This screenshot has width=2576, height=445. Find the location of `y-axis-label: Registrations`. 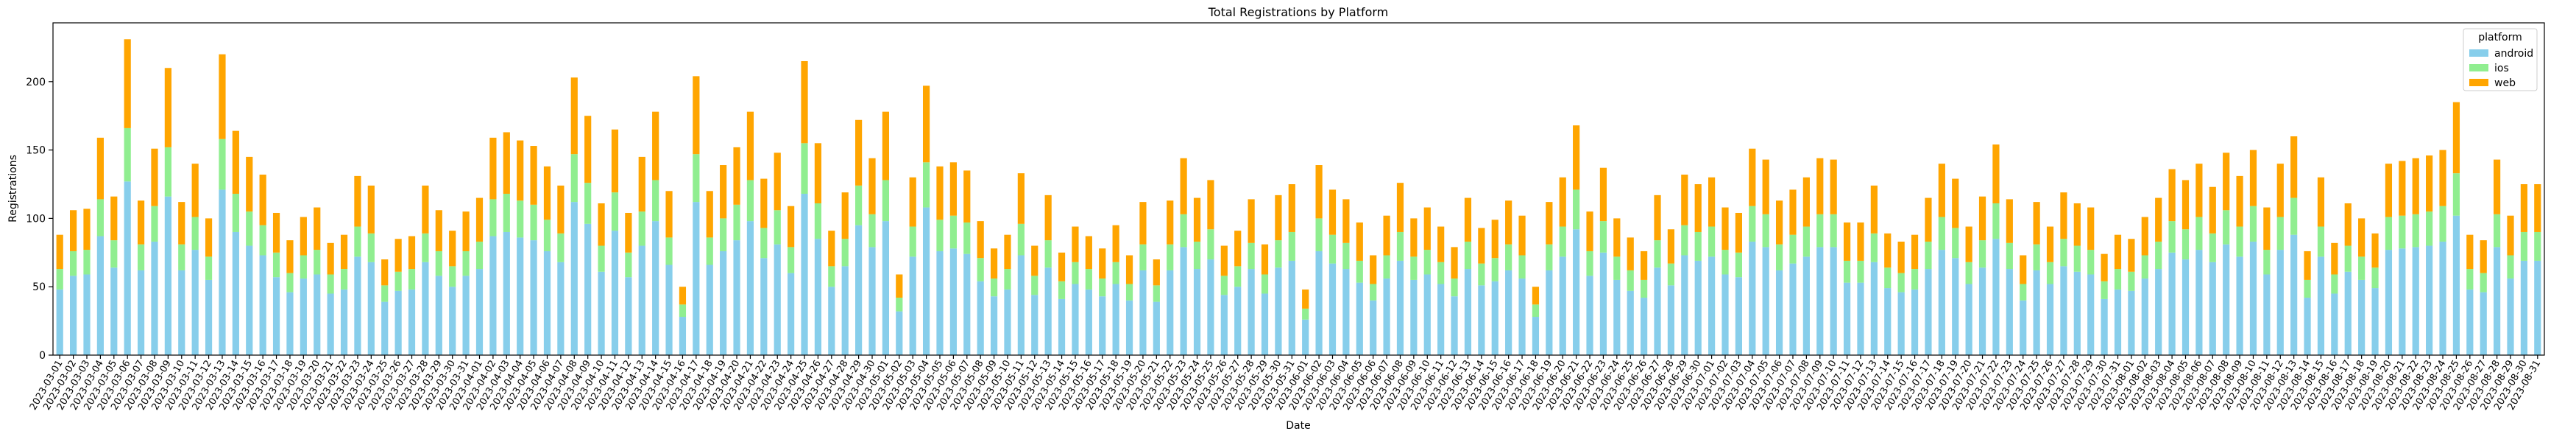

y-axis-label: Registrations is located at coordinates (13, 188).